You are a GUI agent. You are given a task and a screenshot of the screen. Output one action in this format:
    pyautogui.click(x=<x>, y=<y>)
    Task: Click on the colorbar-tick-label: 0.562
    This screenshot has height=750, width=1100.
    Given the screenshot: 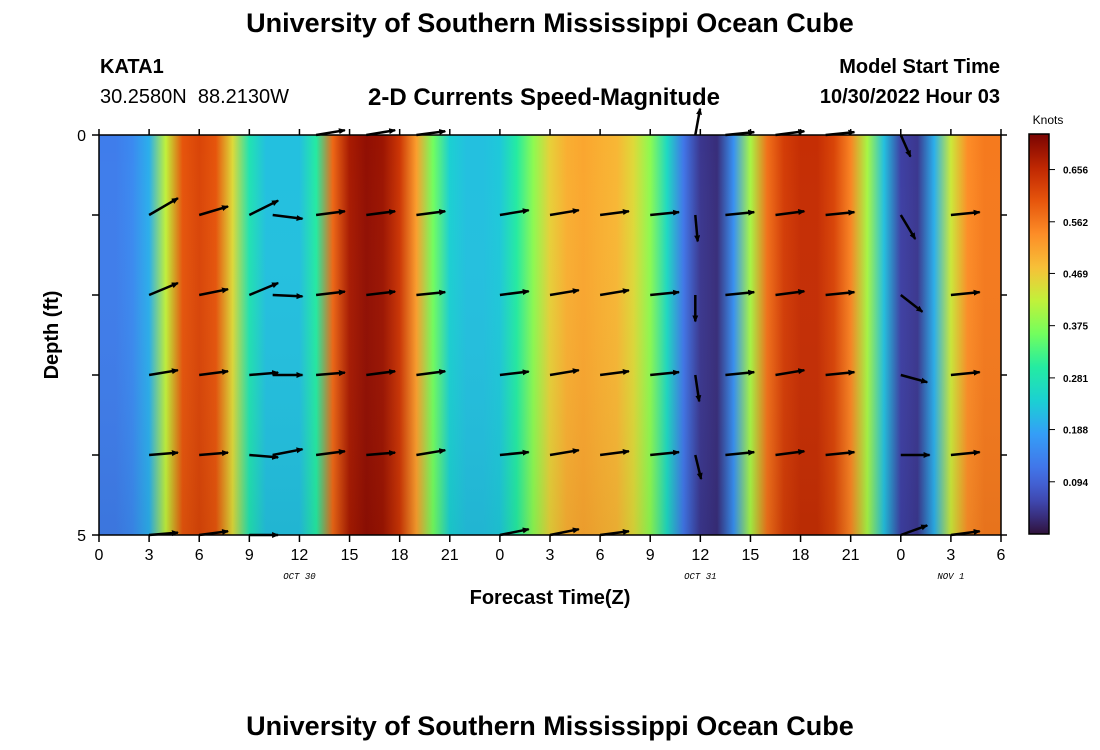 What is the action you would take?
    pyautogui.click(x=1075, y=223)
    